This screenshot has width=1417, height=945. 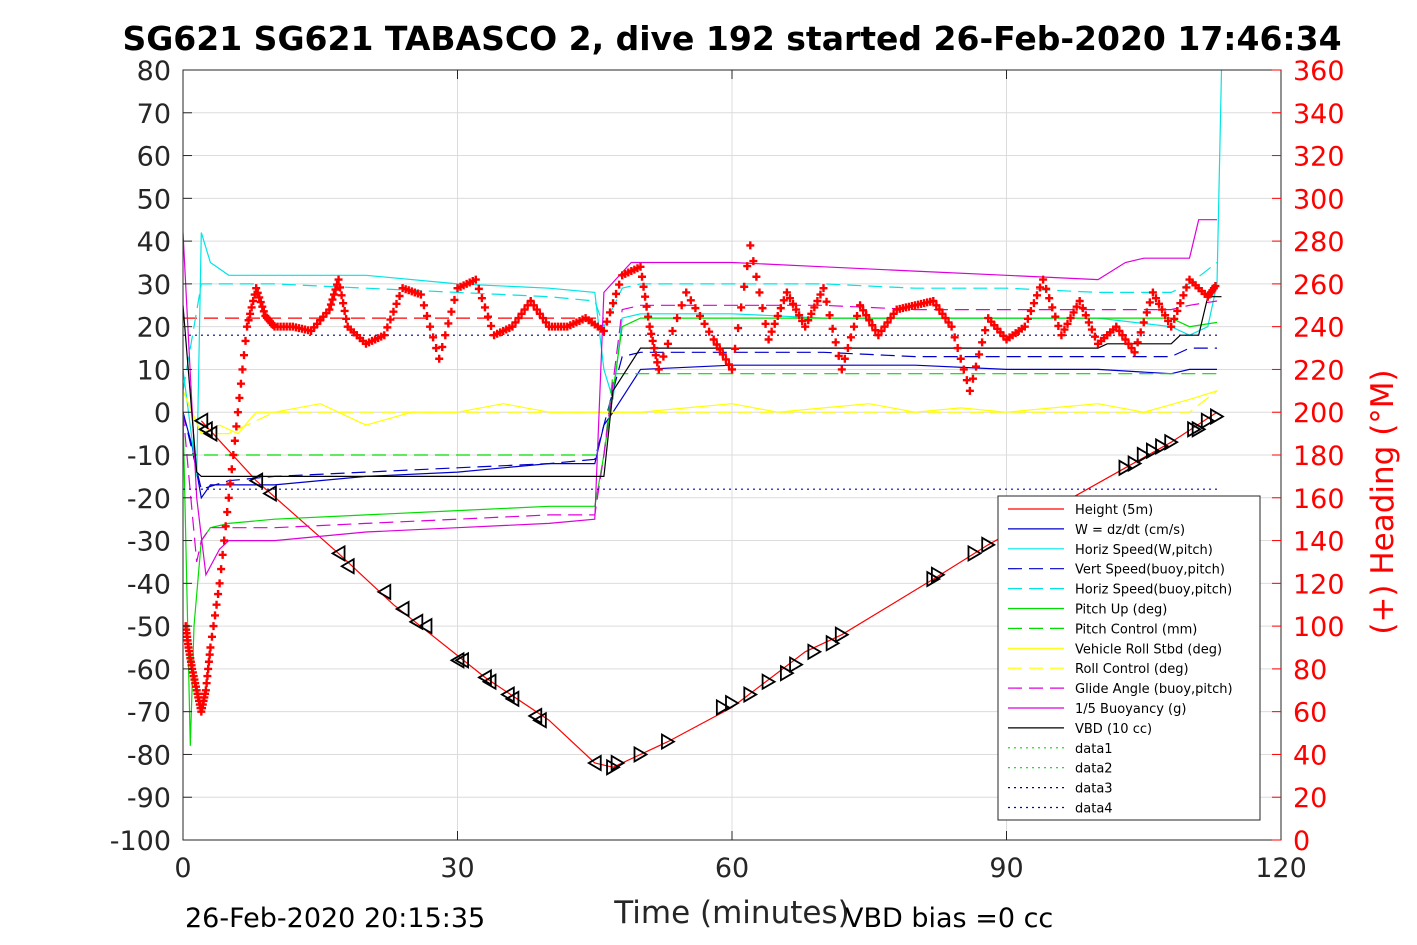 What do you see at coordinates (731, 913) in the screenshot?
I see `x-axis-label: Time (minutes)` at bounding box center [731, 913].